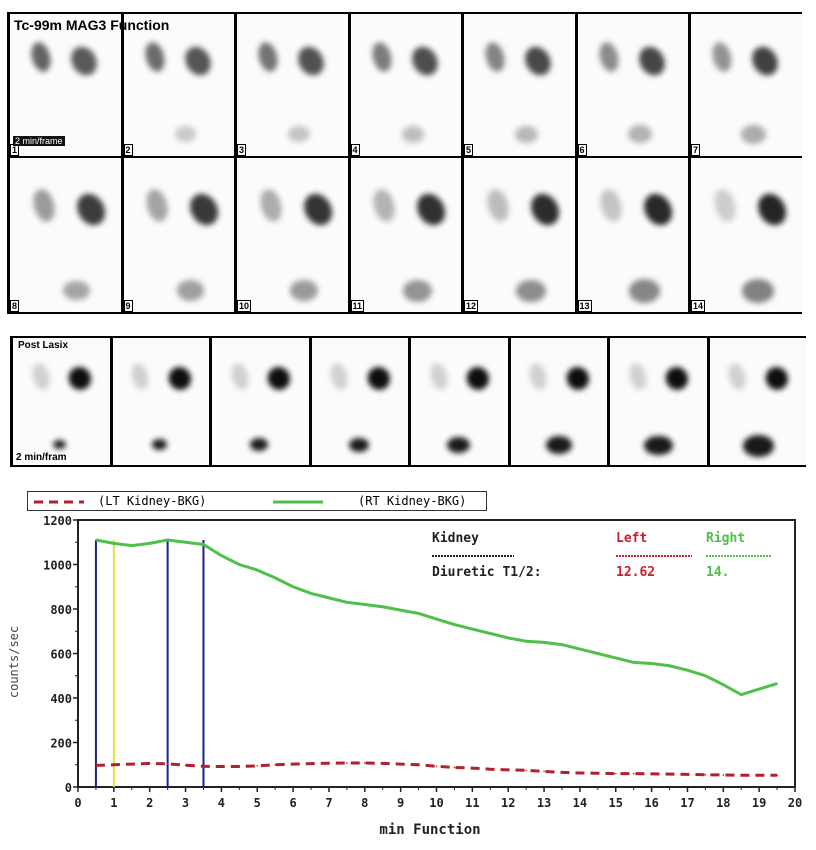  I want to click on scan-frame: 7, so click(745, 85).